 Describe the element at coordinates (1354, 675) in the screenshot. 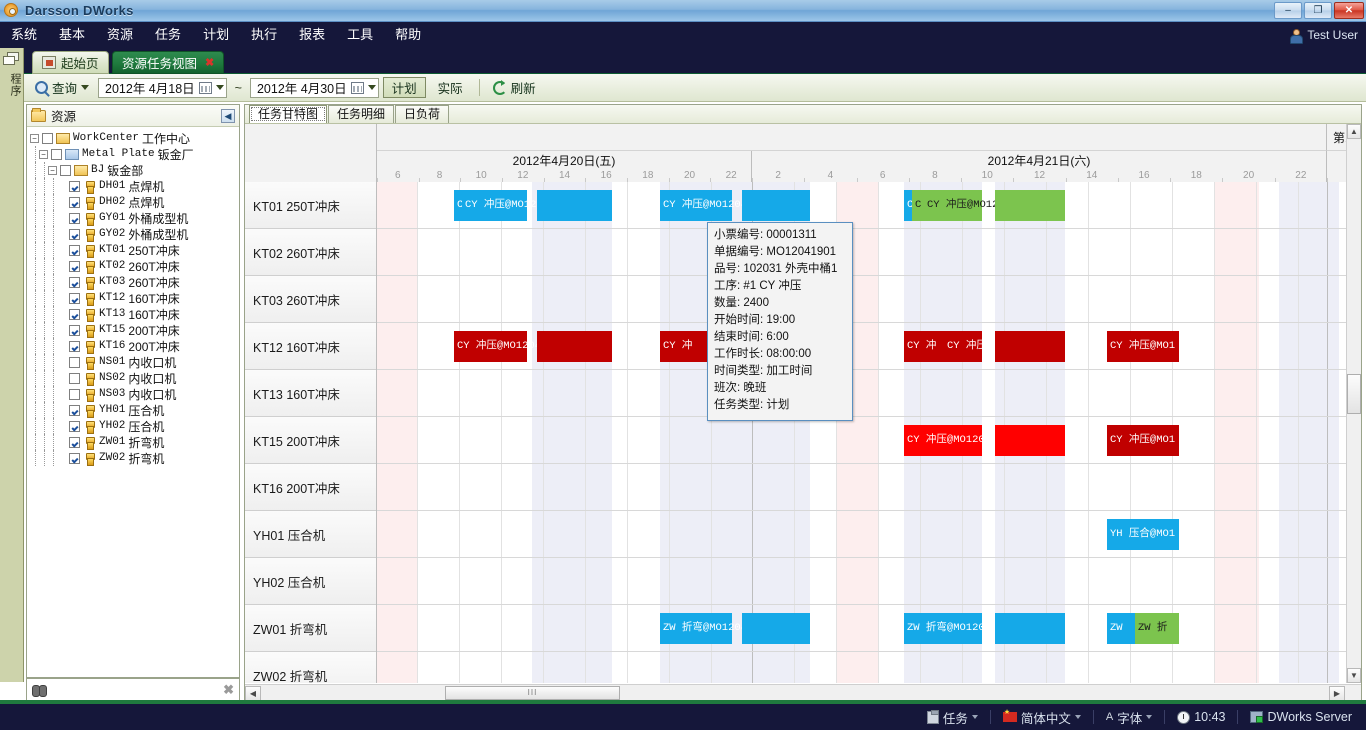

I see `scroll-down-arrow-icon: ▼` at that location.